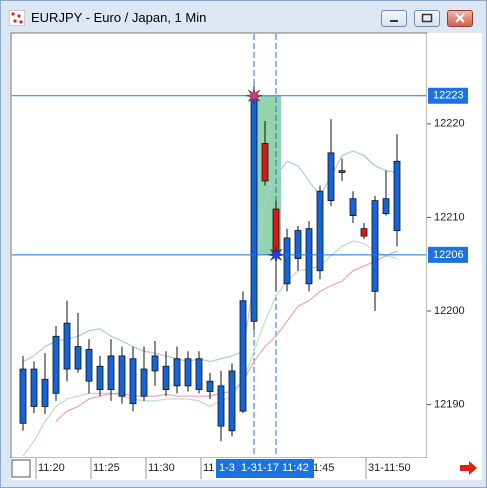  I want to click on y-tick-label: 12210, so click(449, 217).